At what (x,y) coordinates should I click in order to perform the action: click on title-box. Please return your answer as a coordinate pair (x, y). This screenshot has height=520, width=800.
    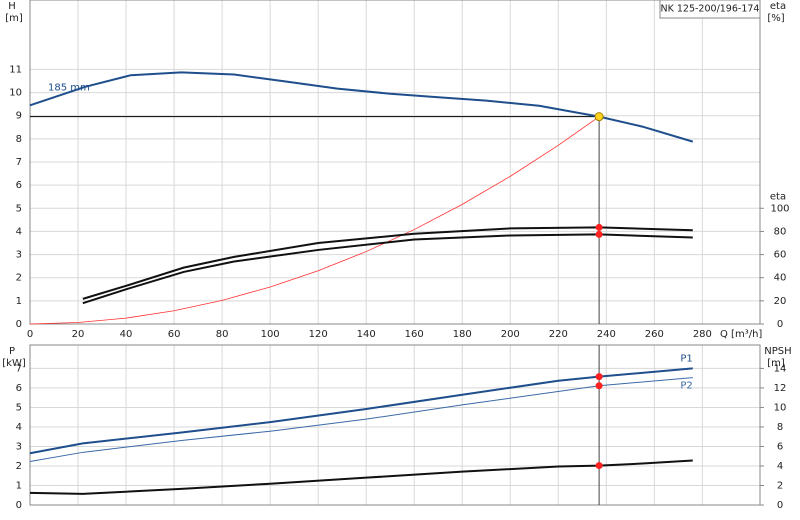
    Looking at the image, I should click on (710, 9).